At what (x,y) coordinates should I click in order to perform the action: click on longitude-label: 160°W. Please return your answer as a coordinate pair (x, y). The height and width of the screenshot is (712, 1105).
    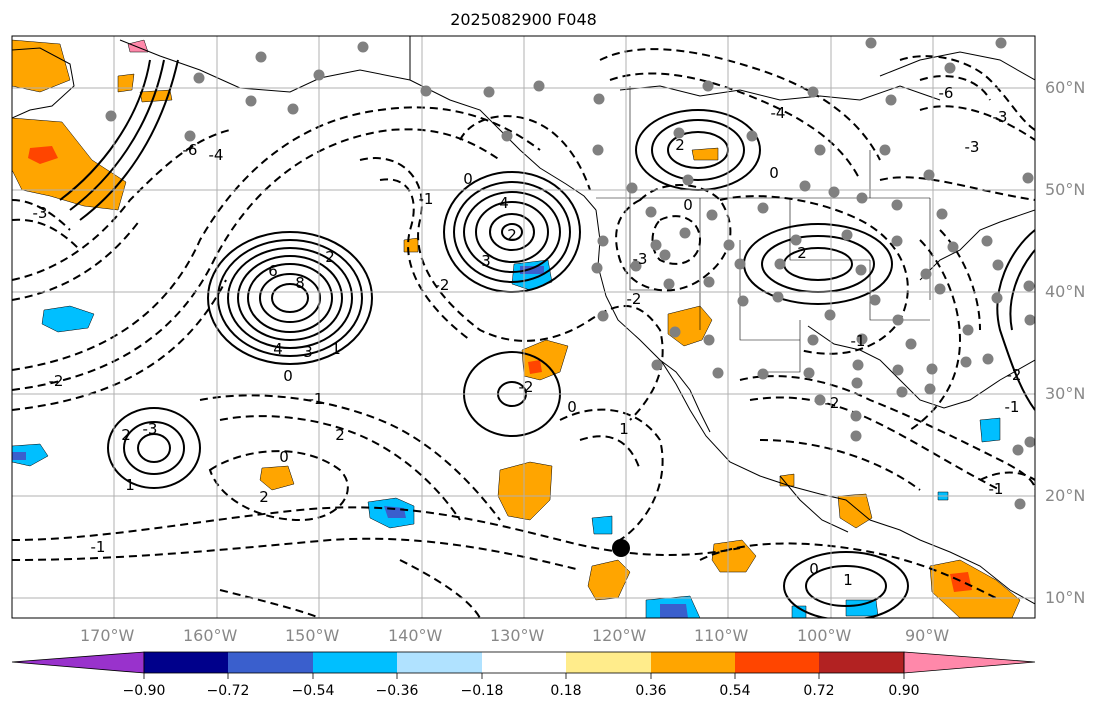
    Looking at the image, I should click on (210, 635).